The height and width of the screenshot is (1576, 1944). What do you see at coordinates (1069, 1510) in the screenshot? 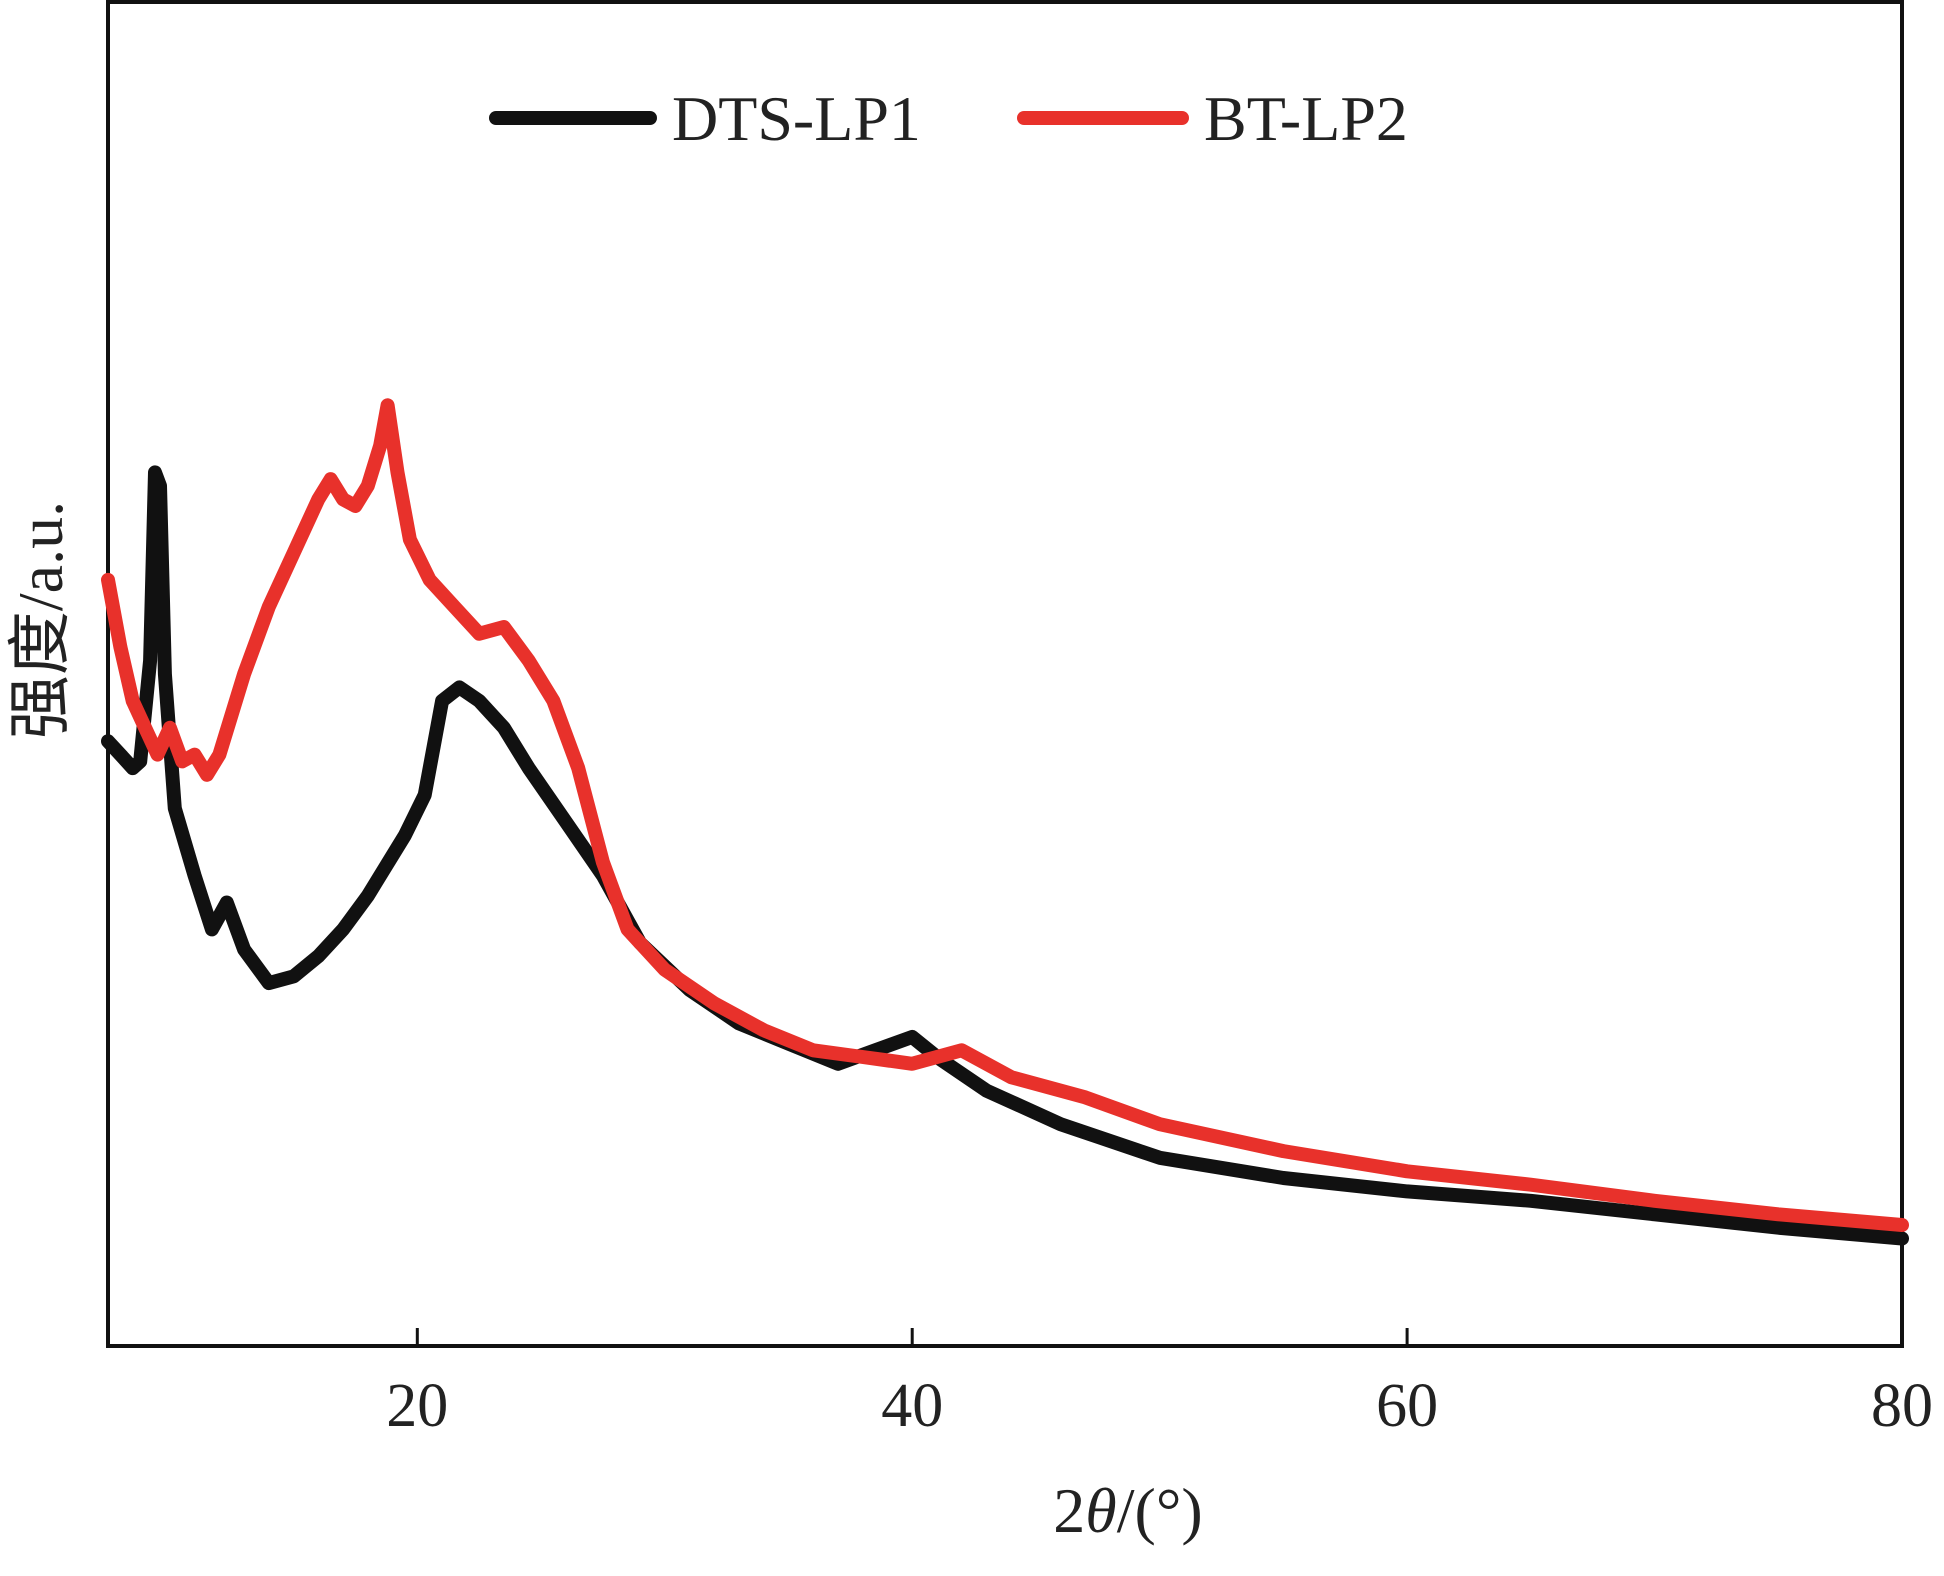
I see `x-axis-title-prefix: 2` at bounding box center [1069, 1510].